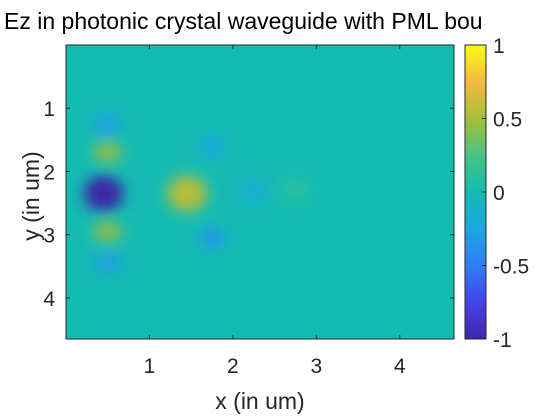  Describe the element at coordinates (150, 366) in the screenshot. I see `x-tick-label: 1` at that location.